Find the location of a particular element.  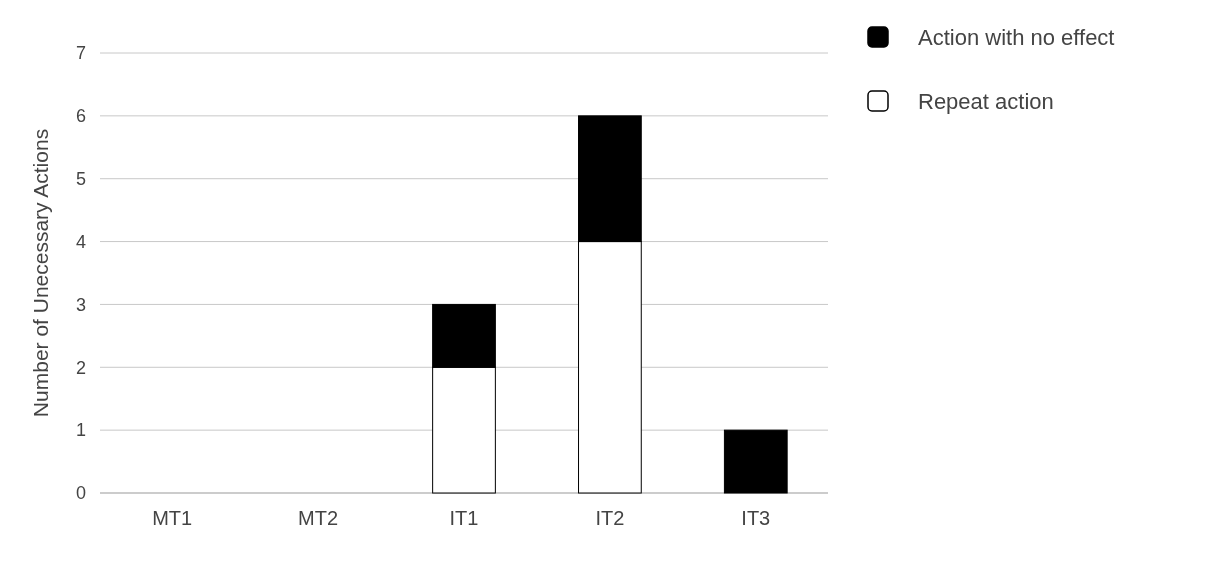

x-tick-label: MT2 is located at coordinates (318, 518).